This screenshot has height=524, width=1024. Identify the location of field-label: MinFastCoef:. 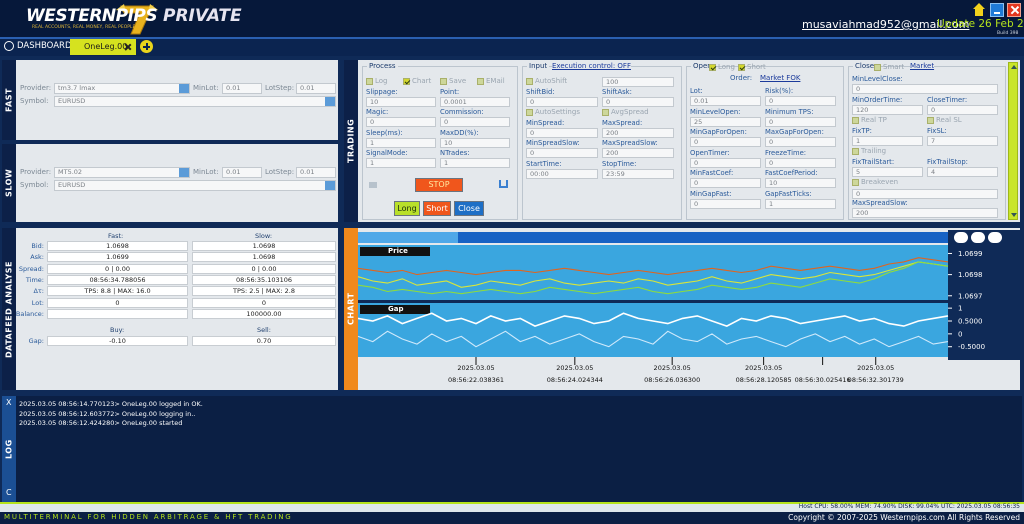
(712, 173).